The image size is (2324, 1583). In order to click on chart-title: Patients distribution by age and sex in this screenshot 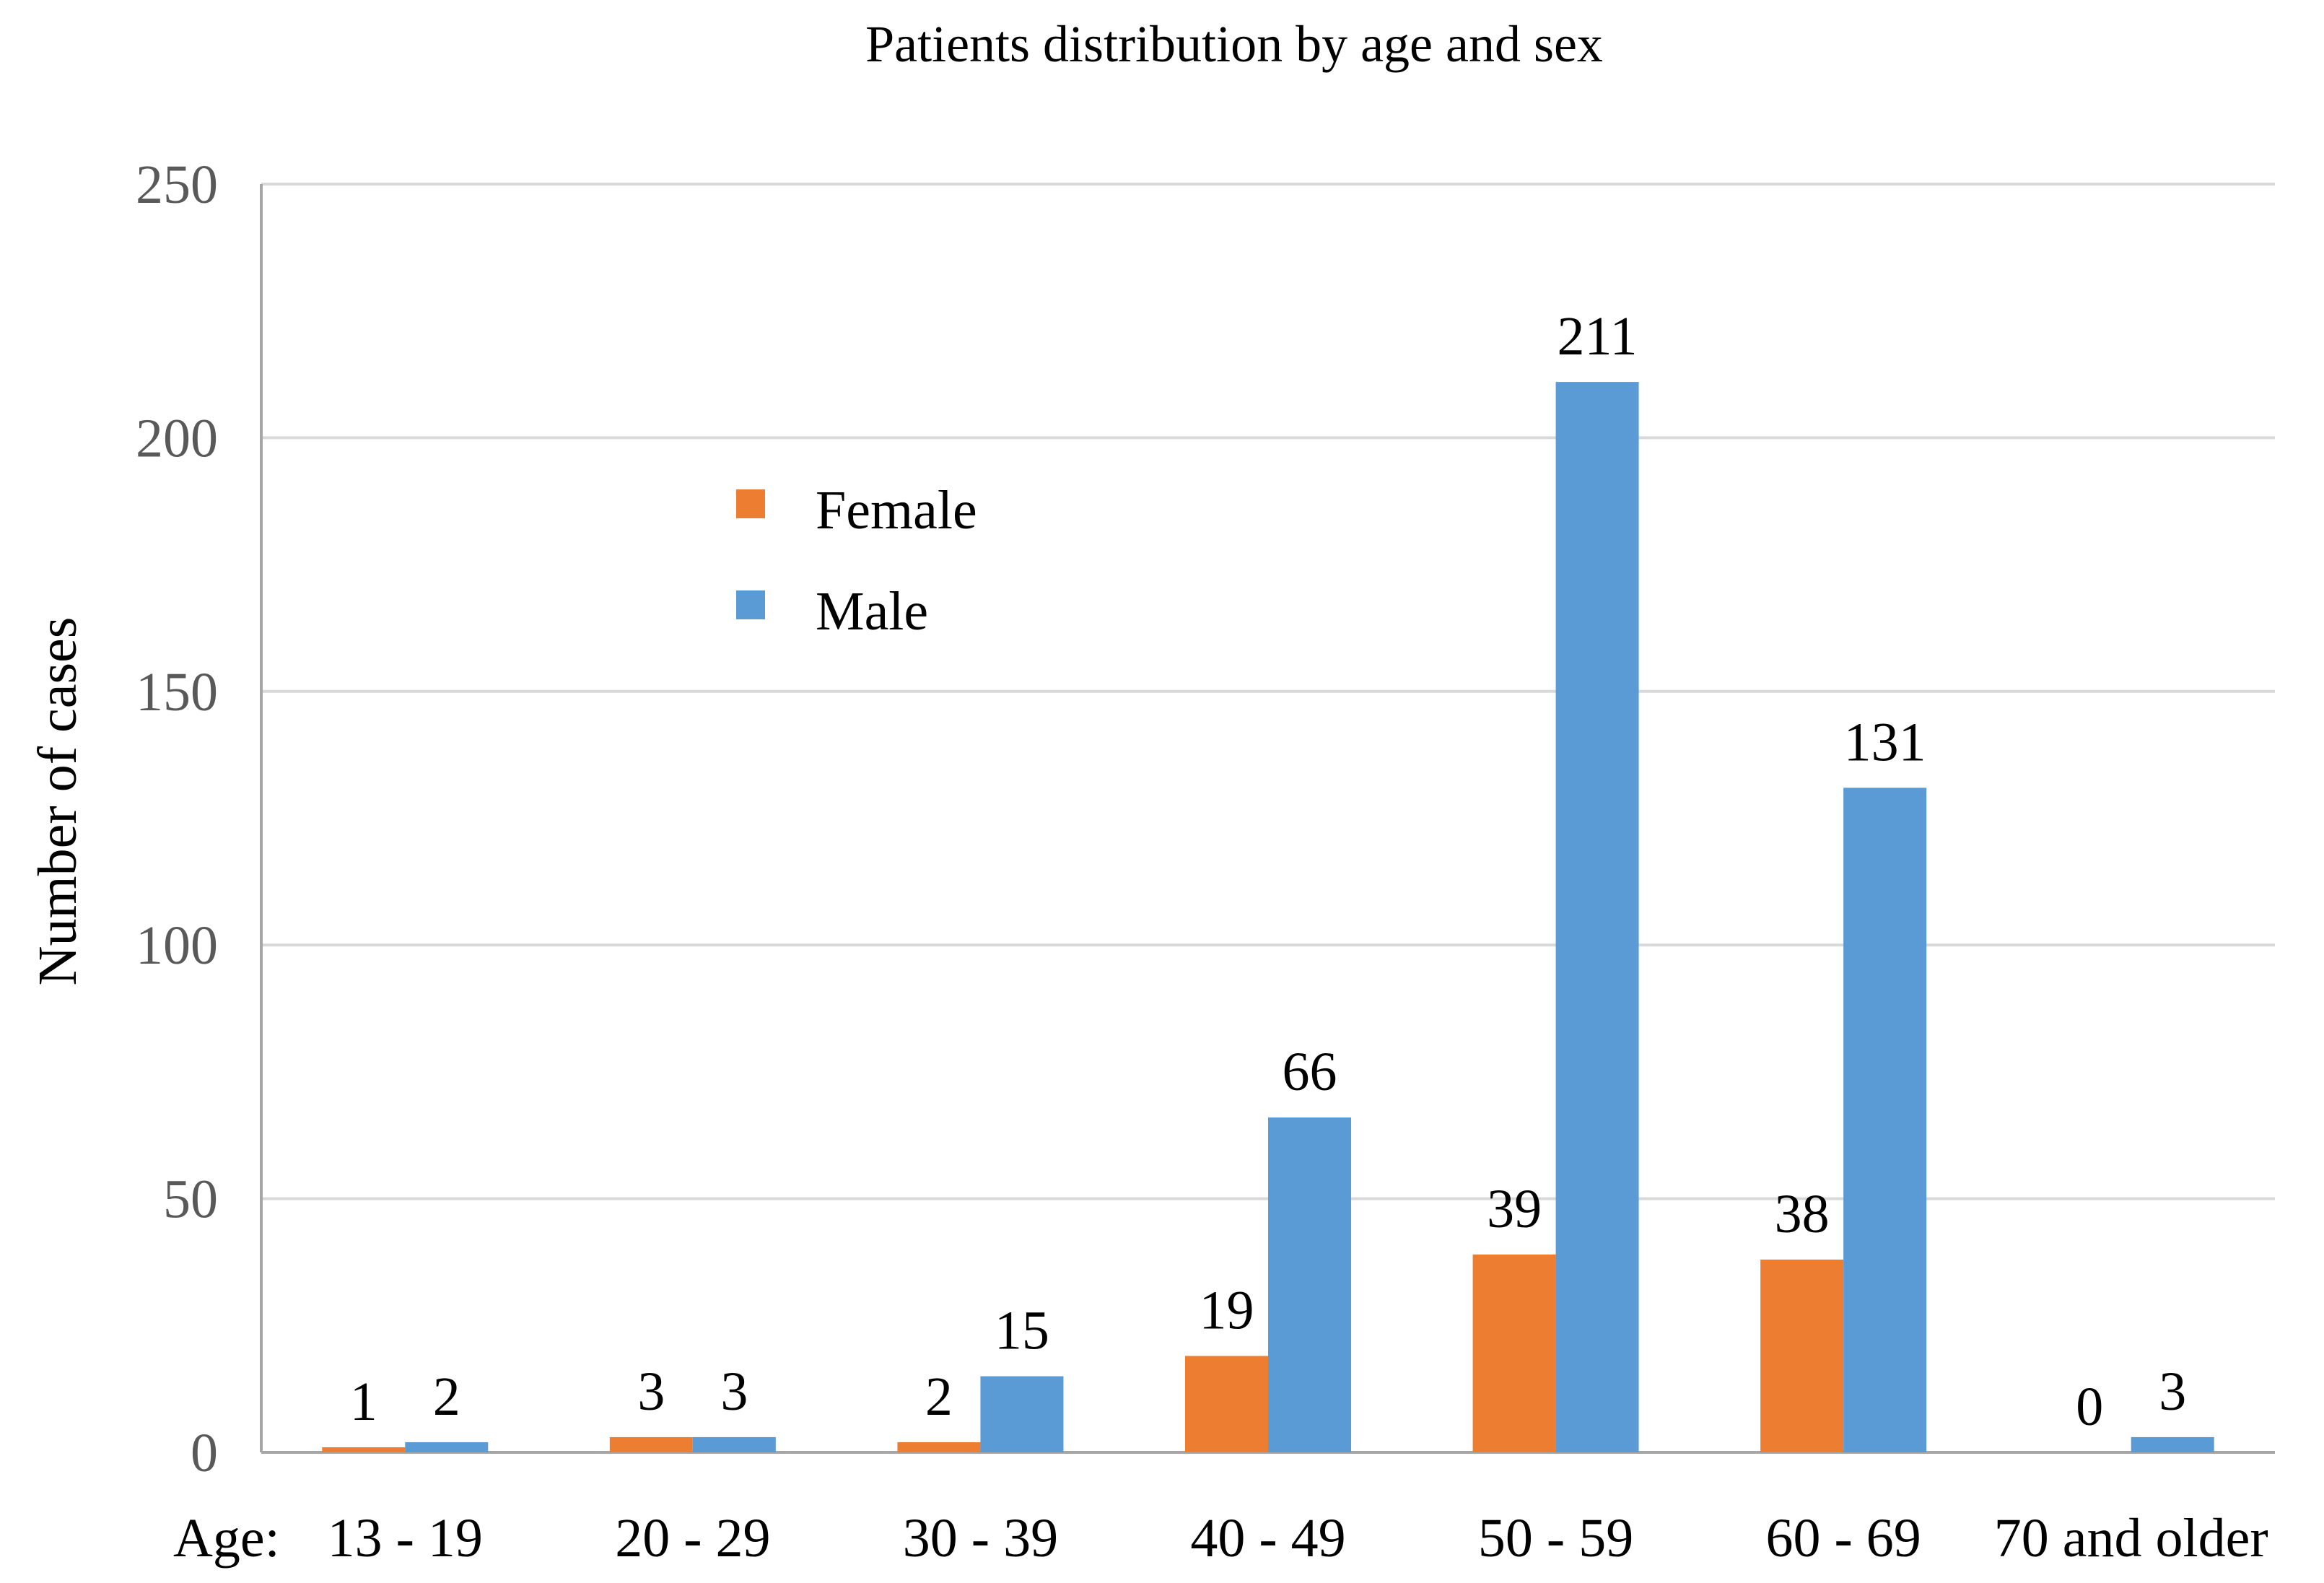, I will do `click(1234, 44)`.